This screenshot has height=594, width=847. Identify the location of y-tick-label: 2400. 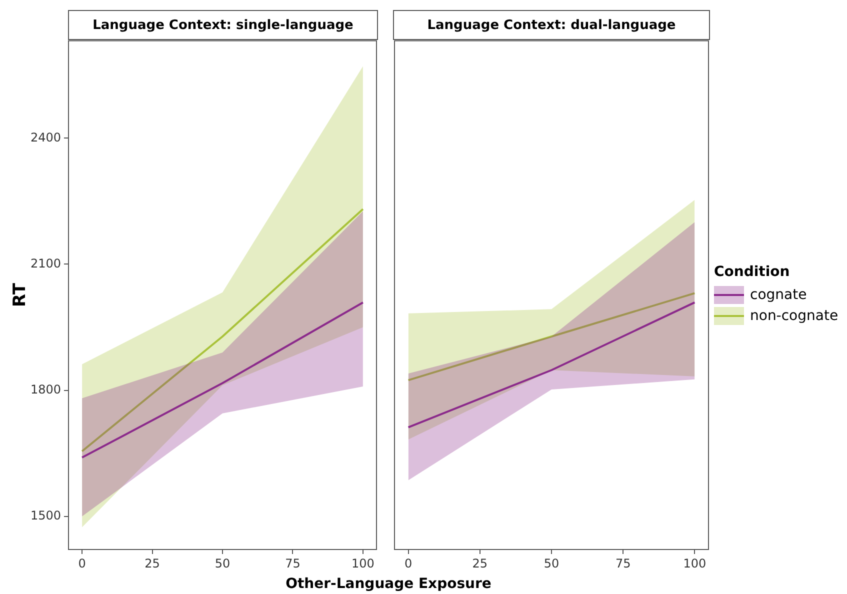
(45, 137).